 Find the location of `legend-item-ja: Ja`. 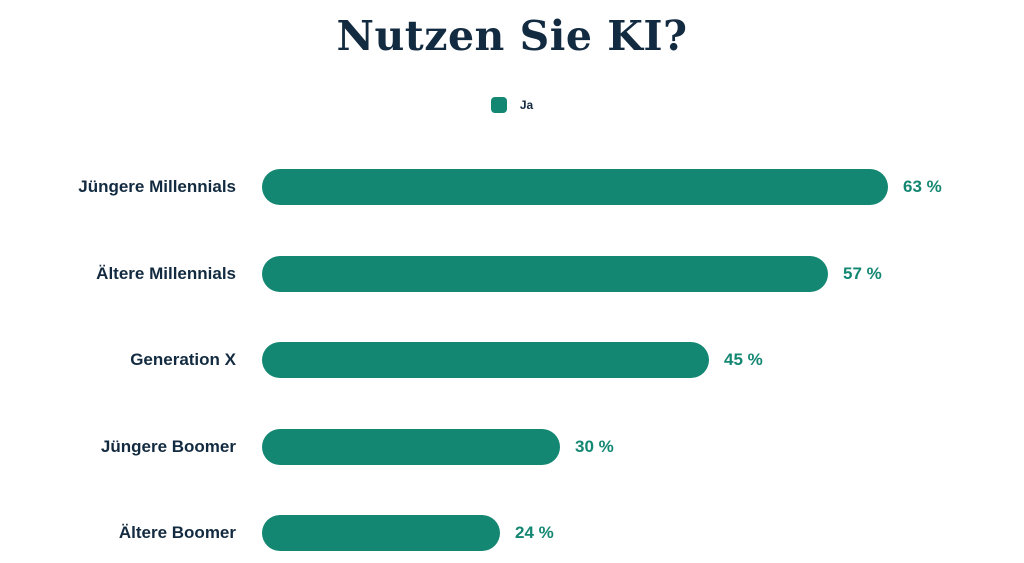

legend-item-ja: Ja is located at coordinates (512, 105).